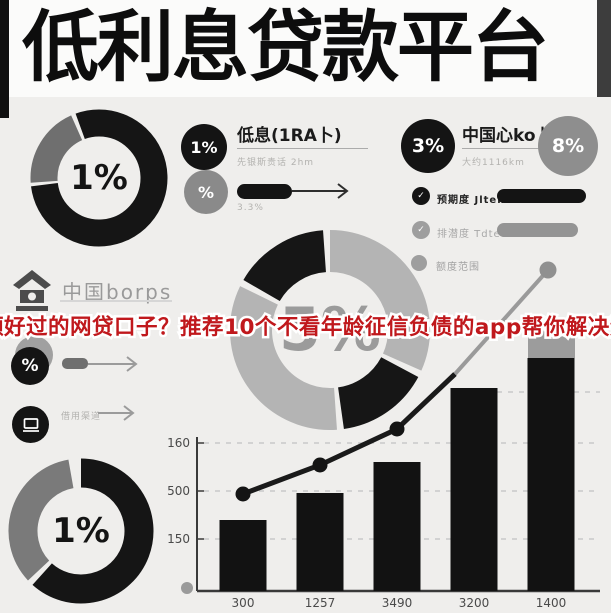 The width and height of the screenshot is (611, 613). What do you see at coordinates (243, 603) in the screenshot?
I see `x-tick-label: 300` at bounding box center [243, 603].